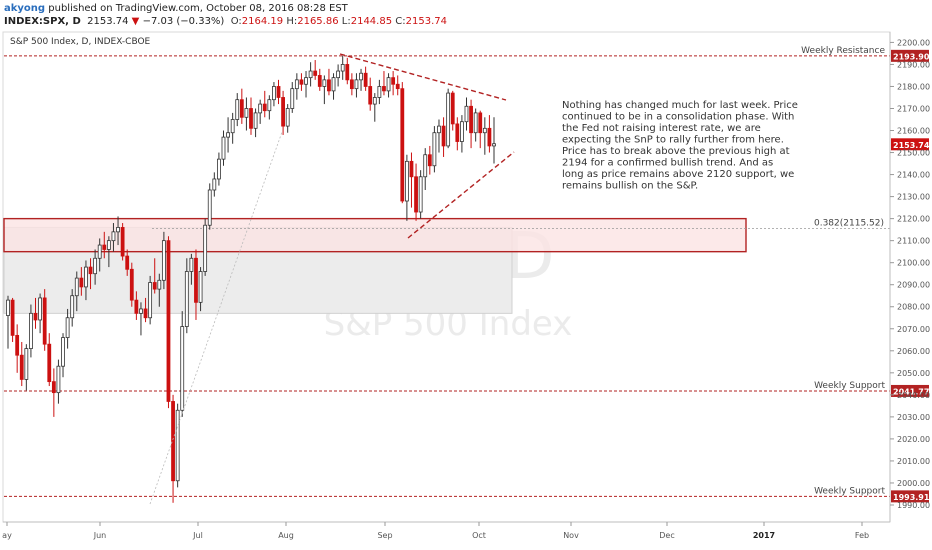 The height and width of the screenshot is (550, 932). Describe the element at coordinates (42, 21) in the screenshot. I see `symbol-label: INDEX:SPX, D` at that location.